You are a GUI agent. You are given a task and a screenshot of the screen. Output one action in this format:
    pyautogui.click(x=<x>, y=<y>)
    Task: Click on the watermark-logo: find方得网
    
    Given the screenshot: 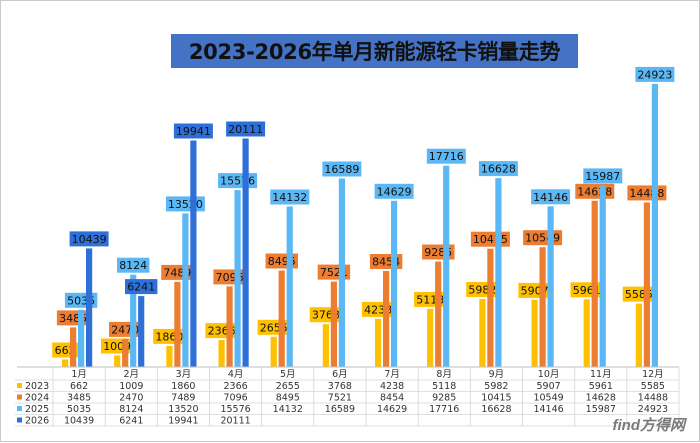 What is the action you would take?
    pyautogui.click(x=649, y=425)
    